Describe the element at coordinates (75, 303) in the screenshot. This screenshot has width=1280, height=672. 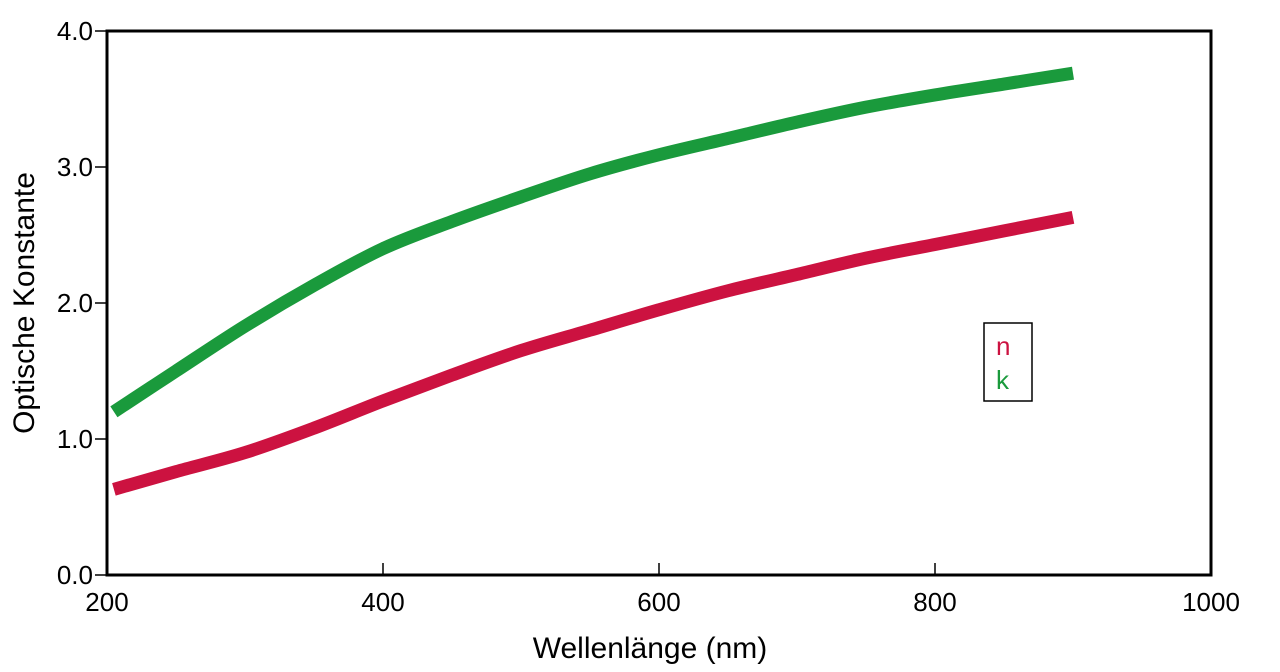
I see `y-tick-label: 2.0` at that location.